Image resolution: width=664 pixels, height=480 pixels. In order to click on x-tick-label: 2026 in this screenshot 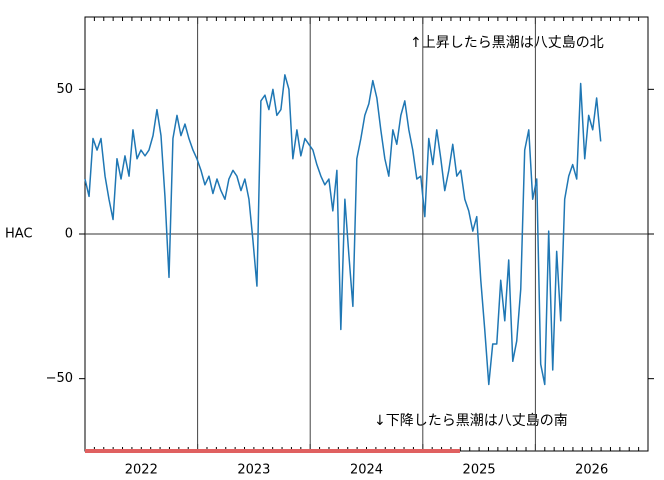, I will do `click(591, 470)`.